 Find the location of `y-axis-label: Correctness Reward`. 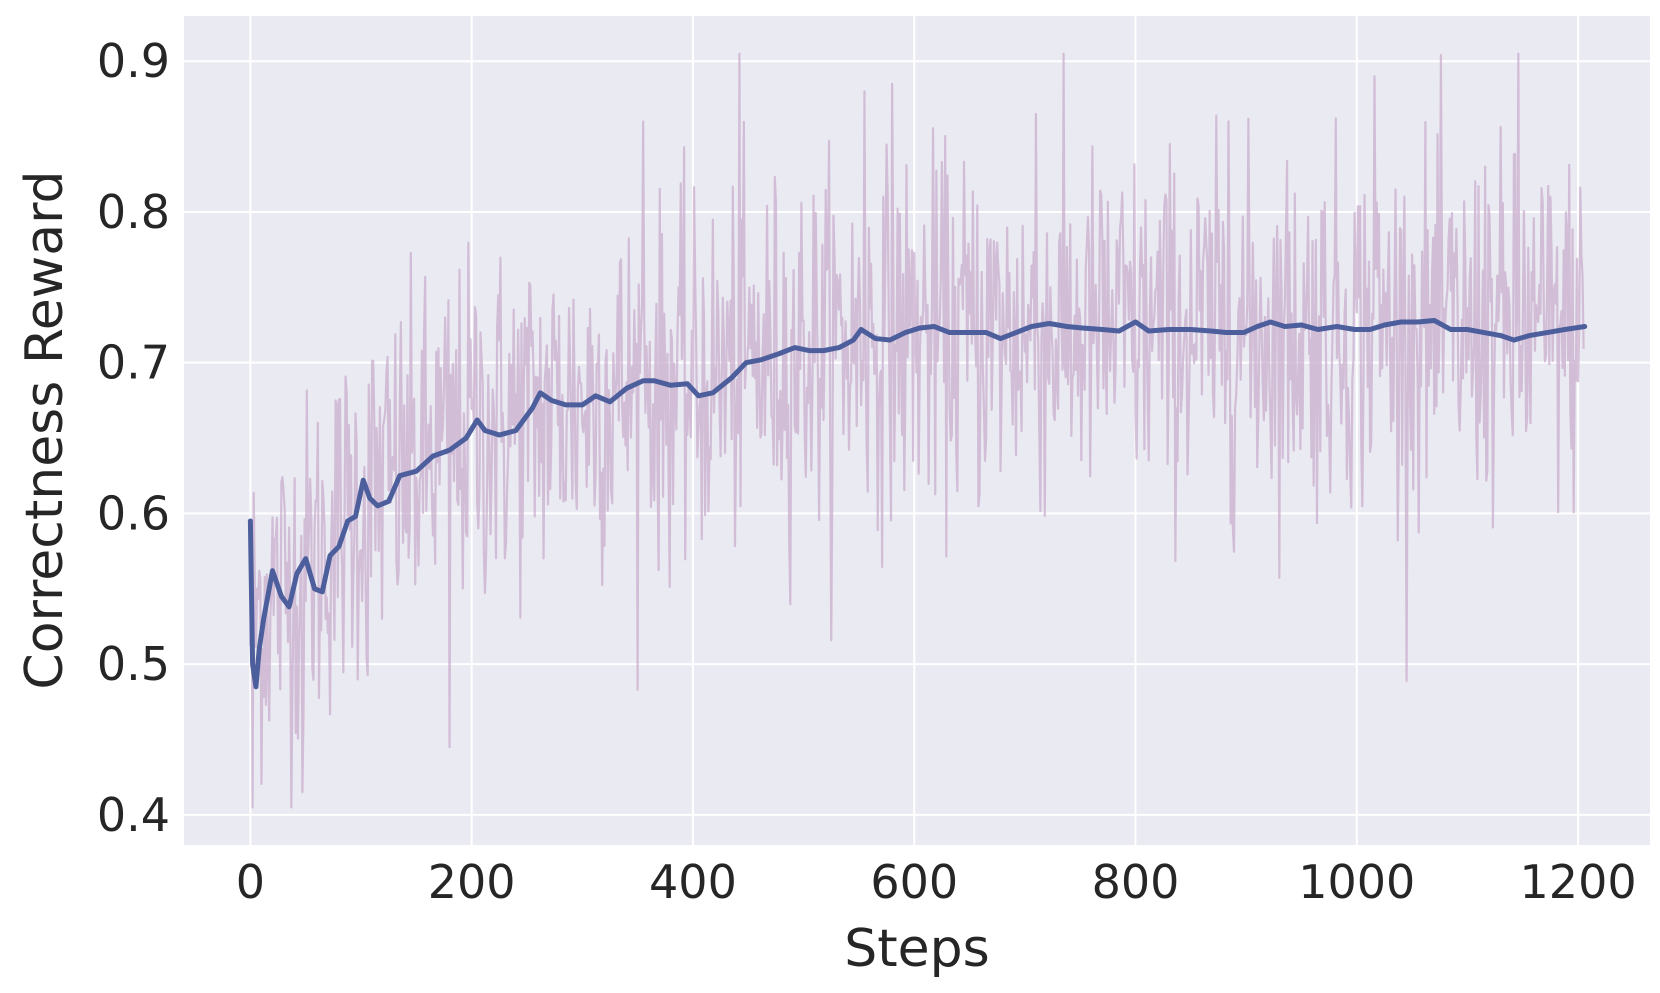

y-axis-label: Correctness Reward is located at coordinates (45, 429).